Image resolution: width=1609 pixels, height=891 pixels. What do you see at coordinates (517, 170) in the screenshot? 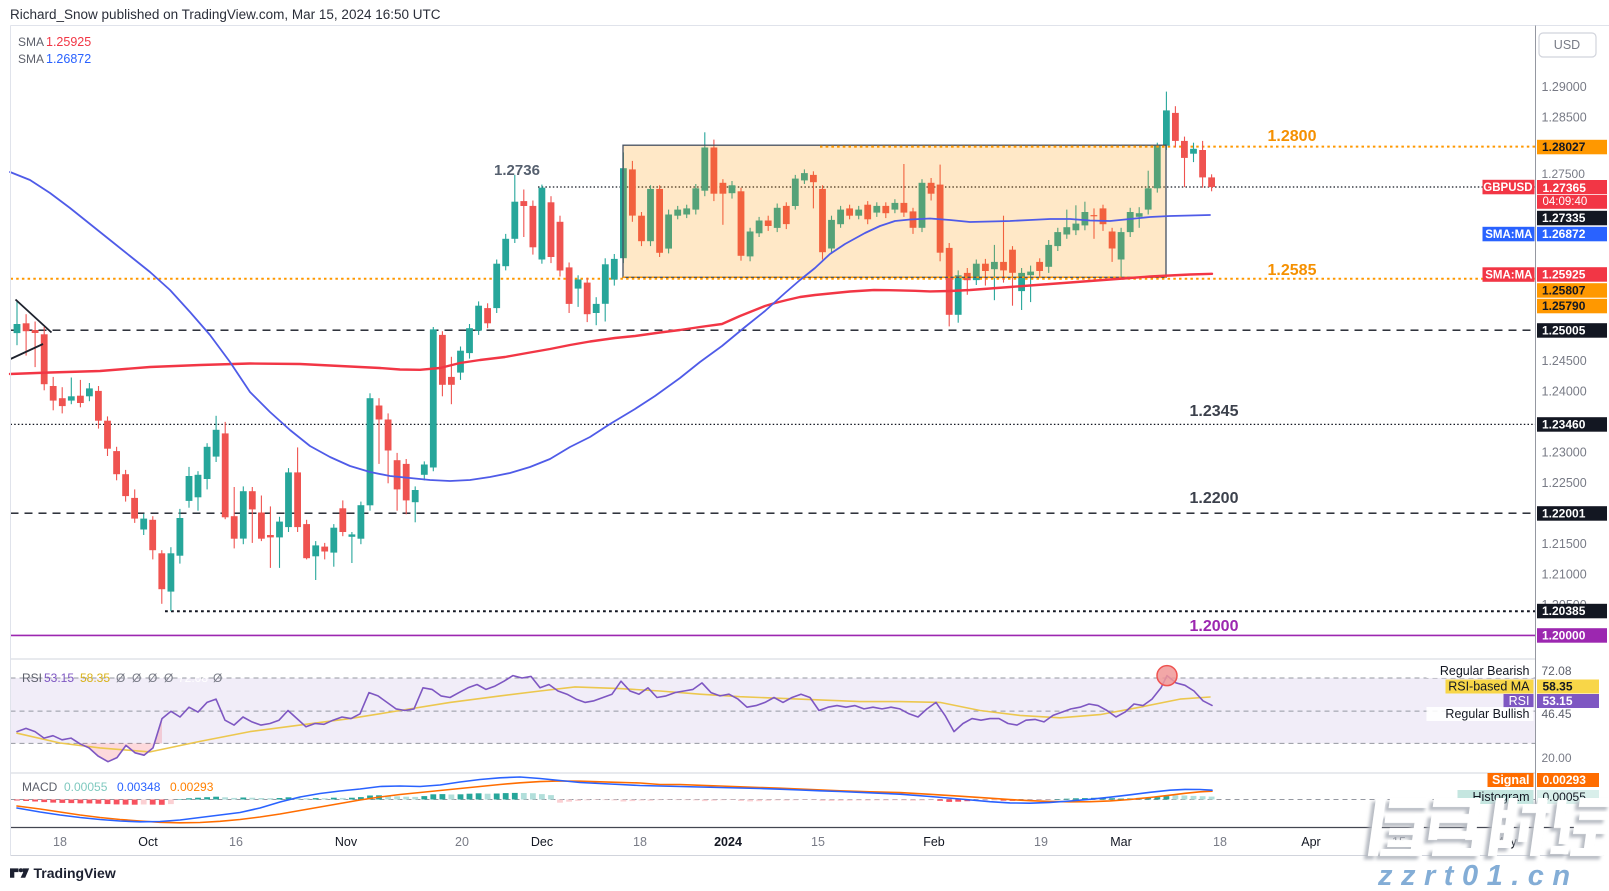
I see `svg-text: 1.2736` at bounding box center [517, 170].